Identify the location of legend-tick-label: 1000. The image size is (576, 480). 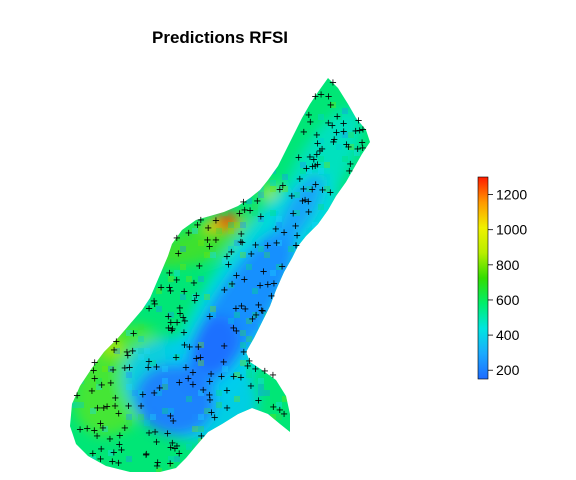
(511, 230).